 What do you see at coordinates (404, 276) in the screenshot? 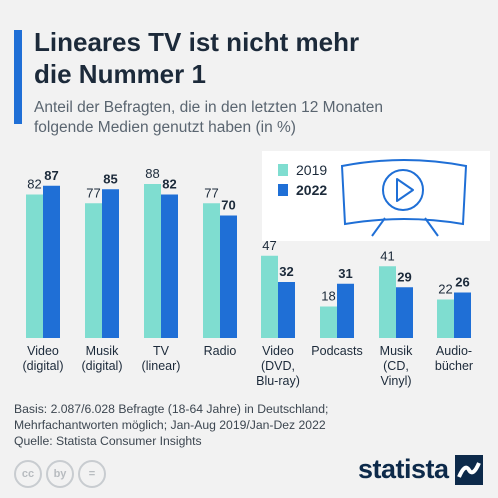
I see `value-label-2022-6: 29` at bounding box center [404, 276].